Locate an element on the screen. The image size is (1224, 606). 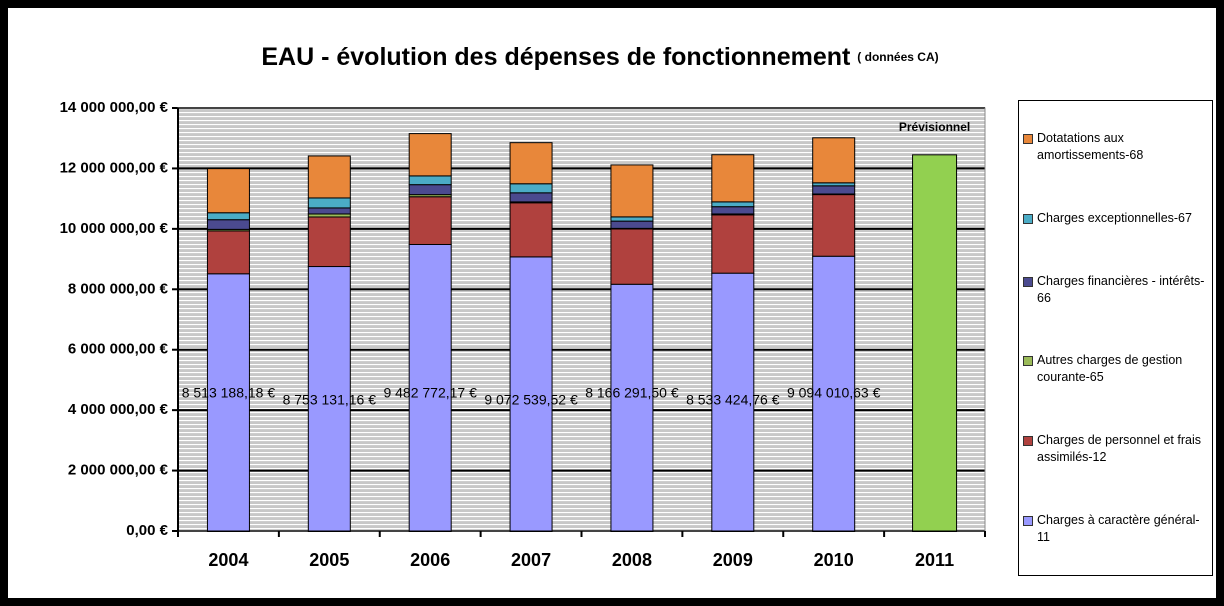
value-label: 9 482 772,17 € is located at coordinates (430, 393).